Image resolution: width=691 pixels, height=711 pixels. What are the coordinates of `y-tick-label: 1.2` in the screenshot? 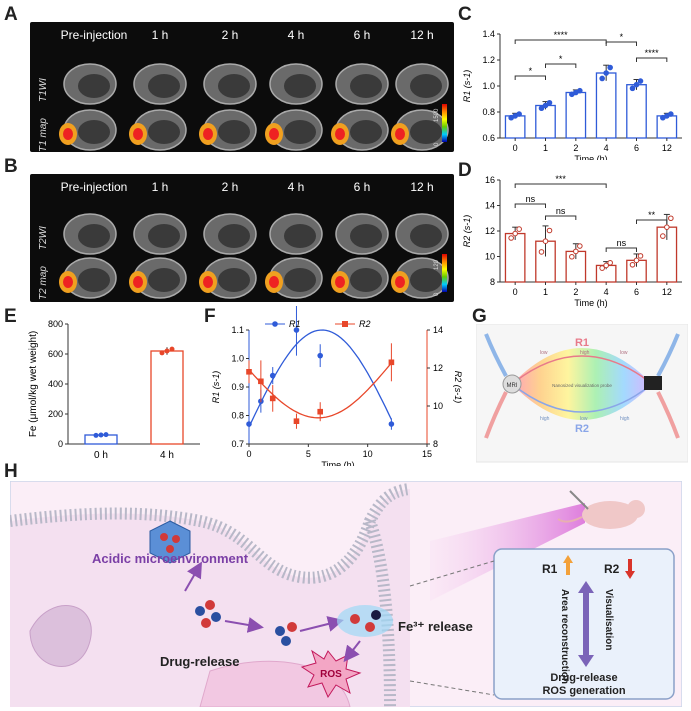 It's located at (488, 60).